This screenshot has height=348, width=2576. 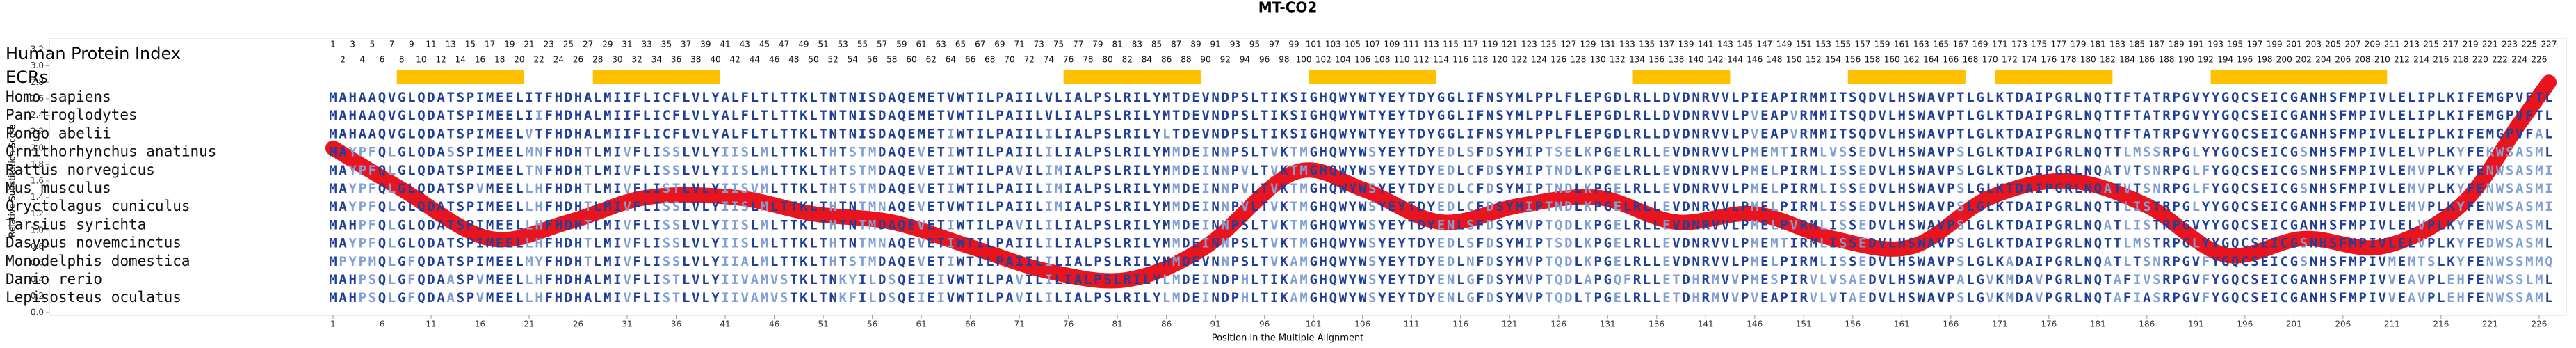 I want to click on index-number: 149, so click(x=1784, y=44).